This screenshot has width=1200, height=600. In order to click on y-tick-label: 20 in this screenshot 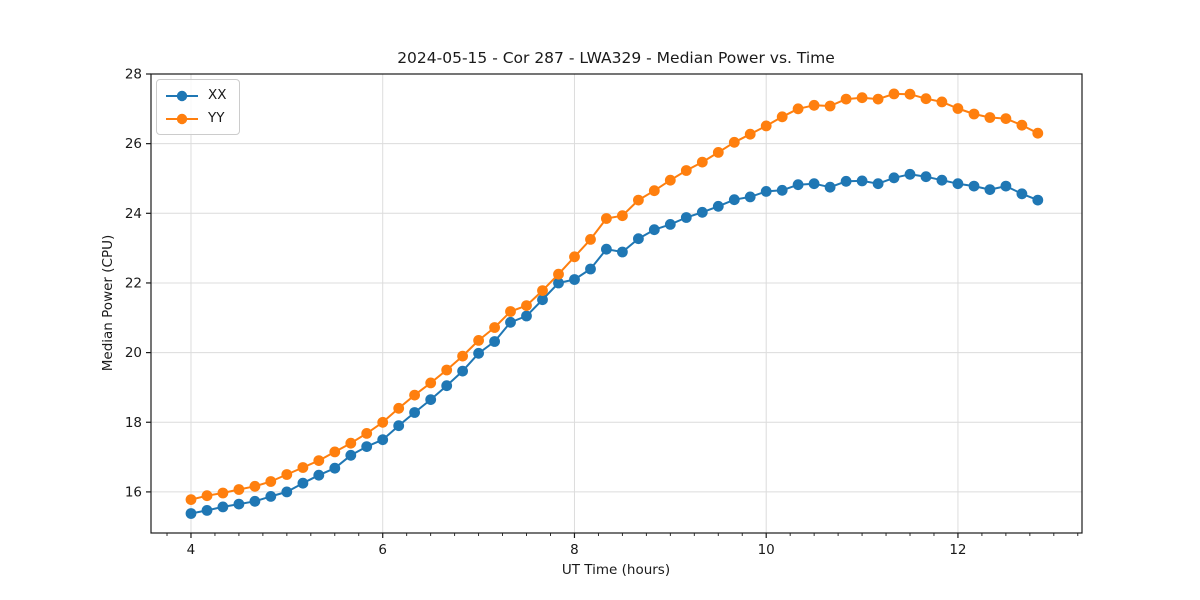, I will do `click(133, 353)`.